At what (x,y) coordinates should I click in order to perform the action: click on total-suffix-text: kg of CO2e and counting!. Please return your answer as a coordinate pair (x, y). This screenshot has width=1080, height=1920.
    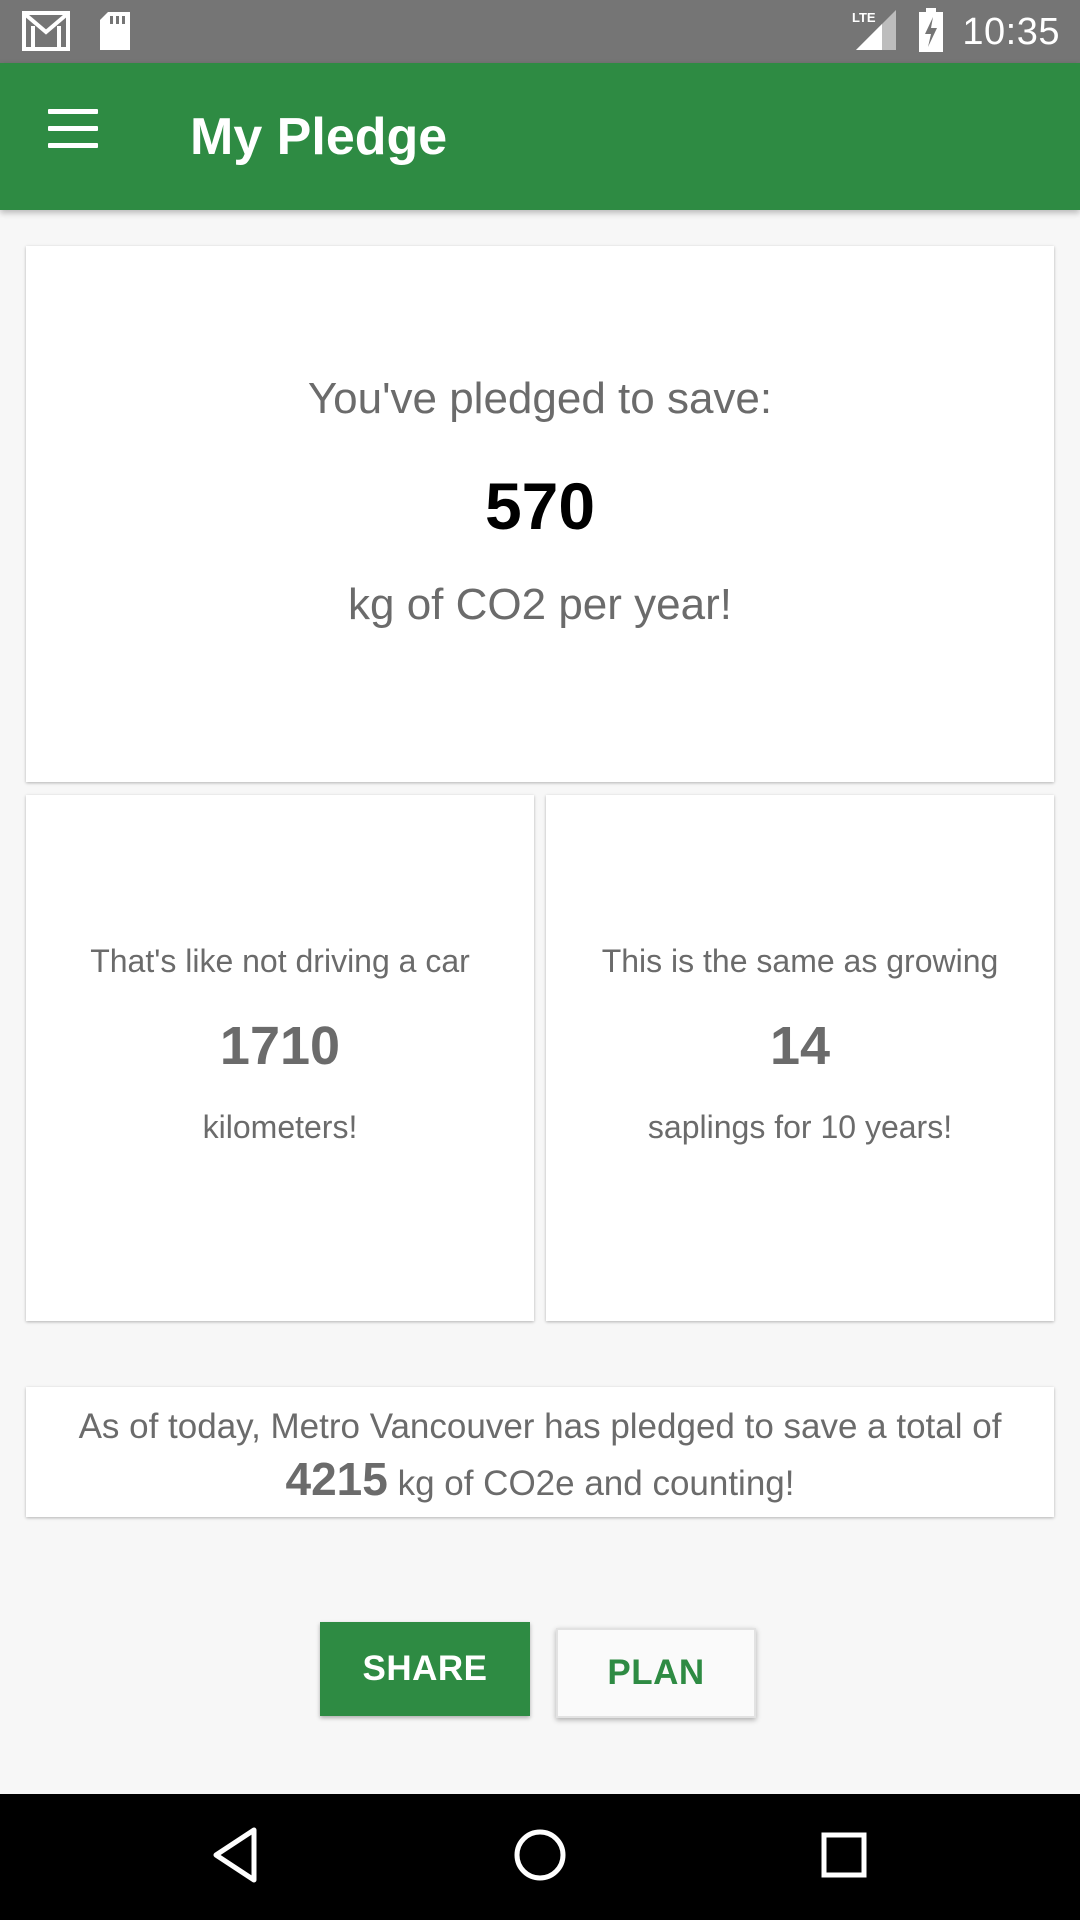
    Looking at the image, I should click on (596, 1483).